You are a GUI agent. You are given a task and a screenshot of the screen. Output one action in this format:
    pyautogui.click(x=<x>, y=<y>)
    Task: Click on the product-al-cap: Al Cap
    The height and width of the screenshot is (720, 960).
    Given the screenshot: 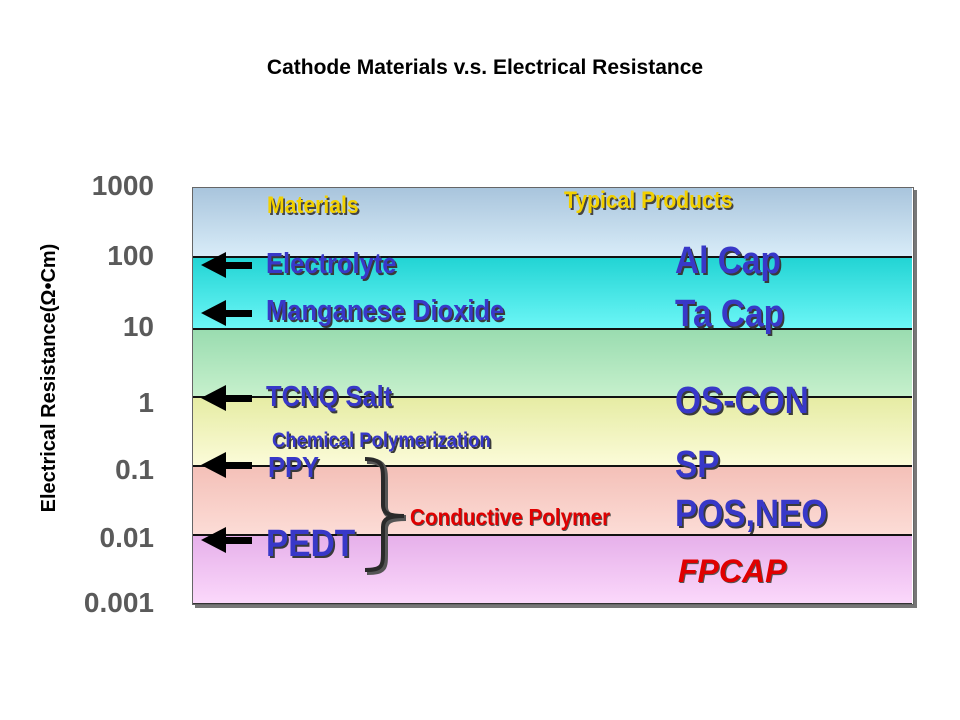 What is the action you would take?
    pyautogui.click(x=728, y=261)
    